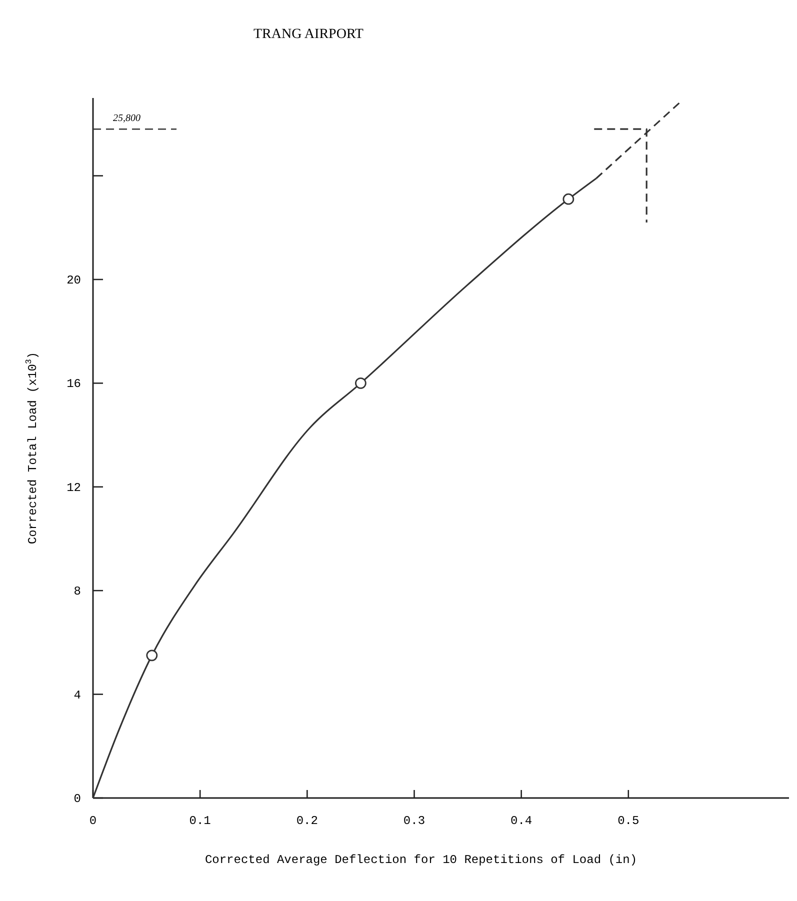 The width and height of the screenshot is (797, 901). I want to click on y-tick-label: 4, so click(77, 695).